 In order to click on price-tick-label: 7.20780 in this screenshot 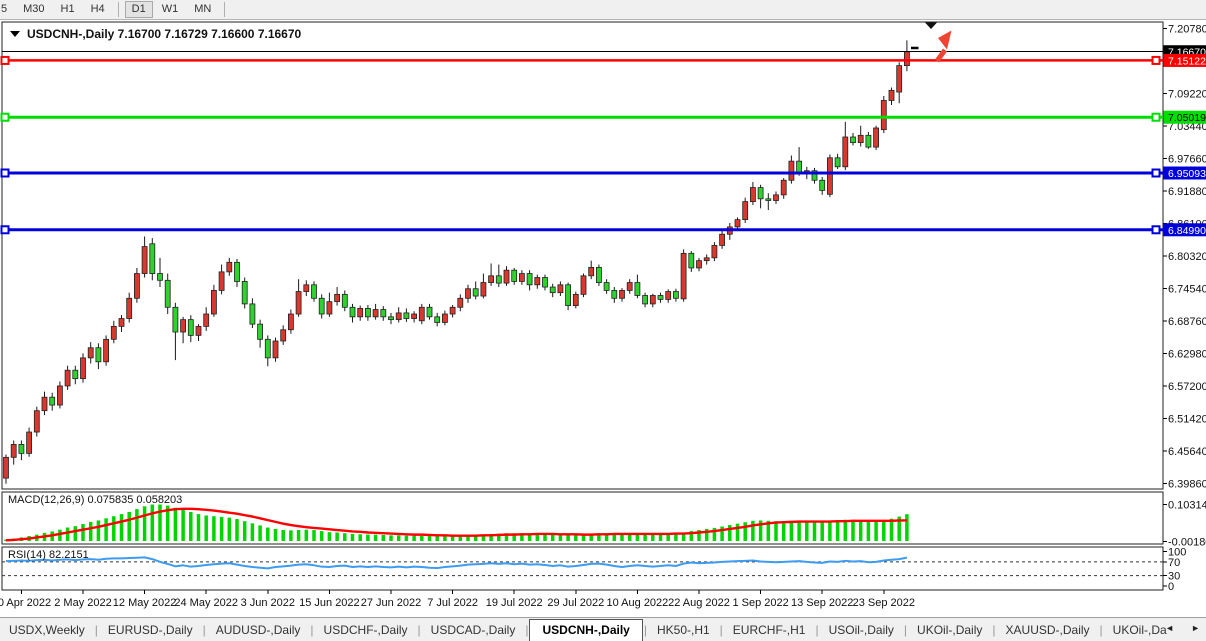, I will do `click(1187, 30)`.